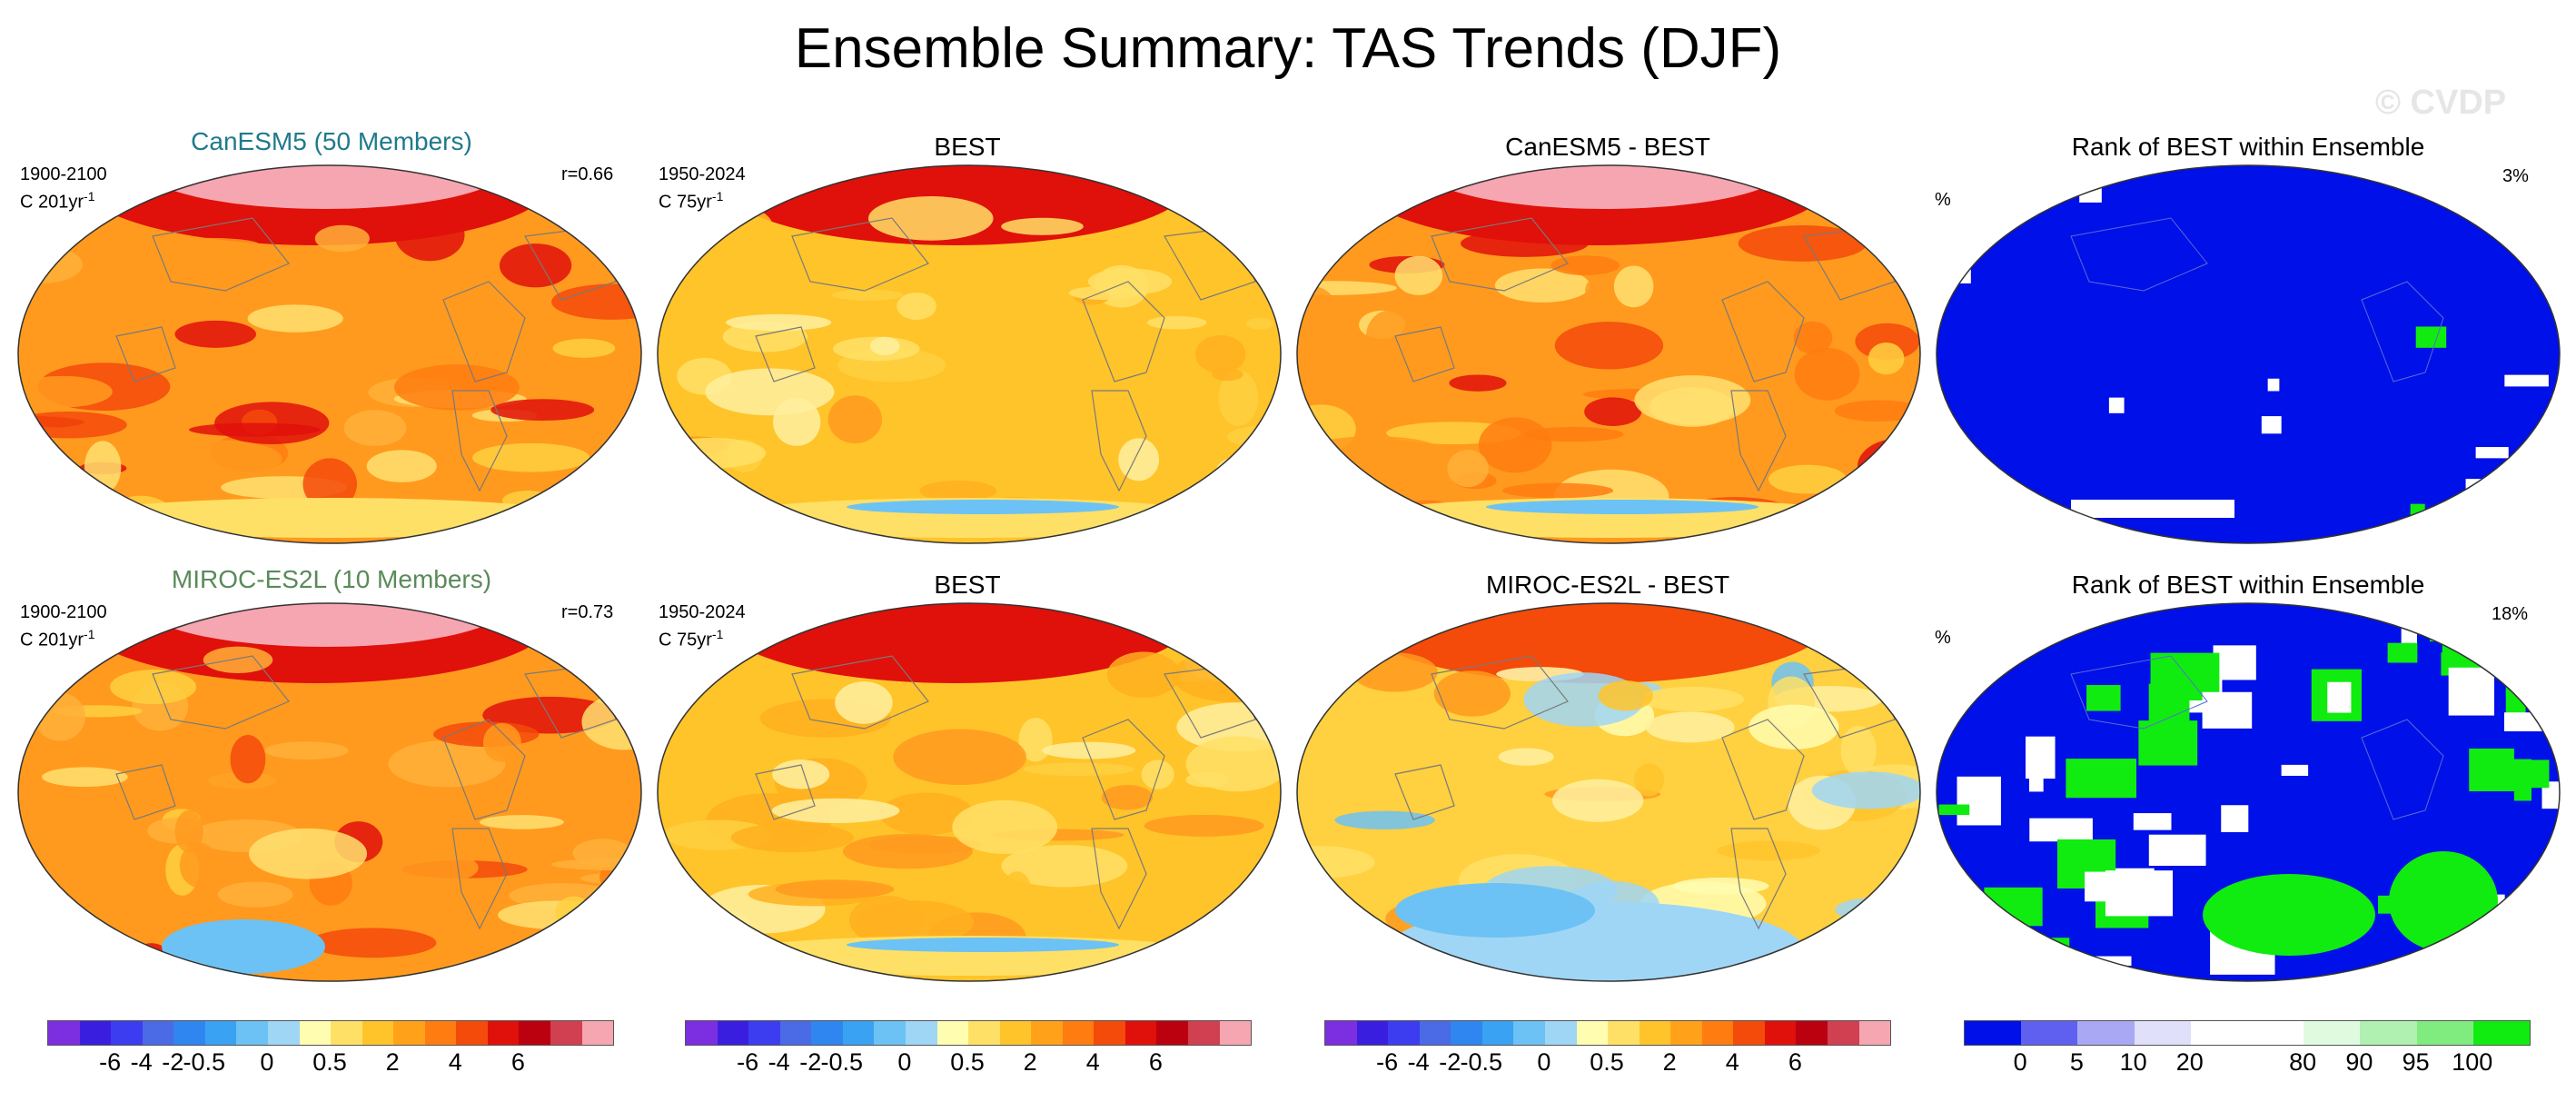 This screenshot has height=1102, width=2576. Describe the element at coordinates (2248, 792) in the screenshot. I see `rank-map-row2` at that location.